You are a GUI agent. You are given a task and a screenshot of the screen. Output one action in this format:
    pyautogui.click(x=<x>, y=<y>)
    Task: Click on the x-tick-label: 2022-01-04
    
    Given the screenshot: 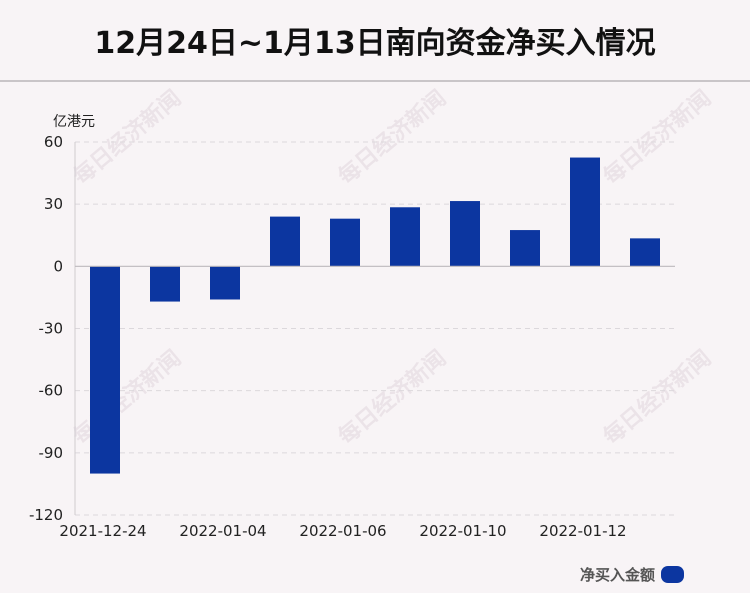 What is the action you would take?
    pyautogui.click(x=222, y=531)
    